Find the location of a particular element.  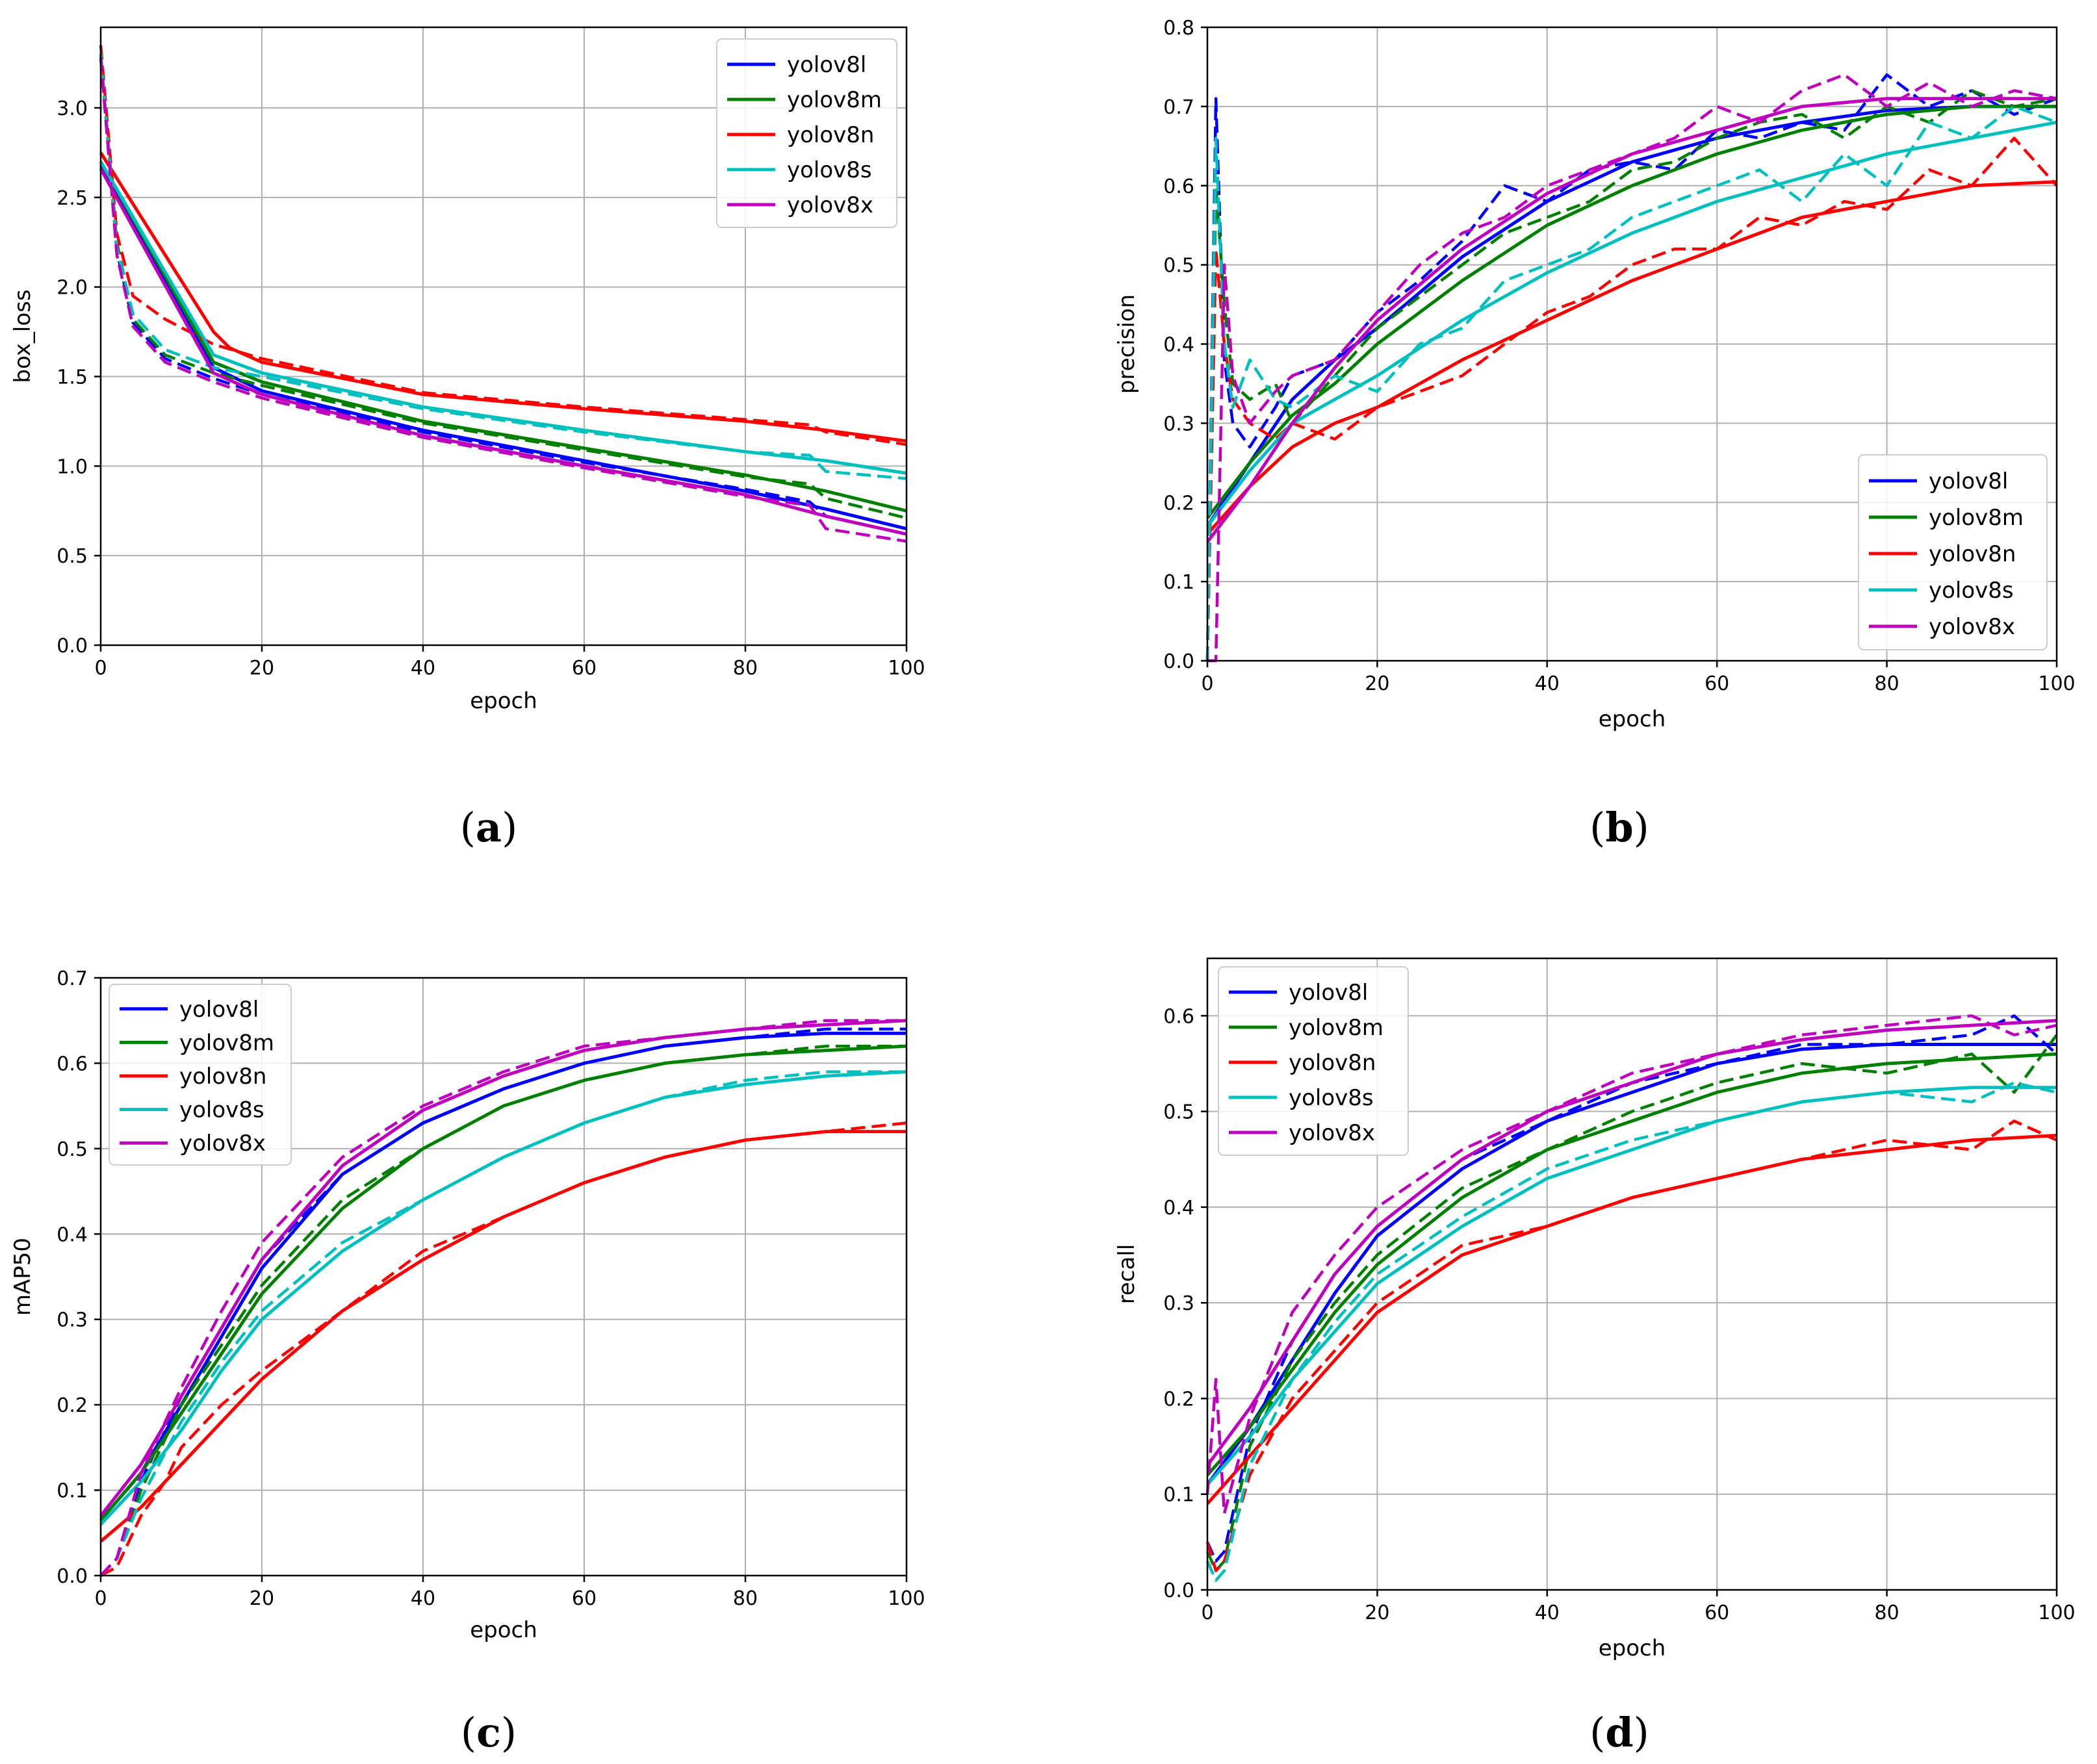

panel-caption: (a) is located at coordinates (489, 827).